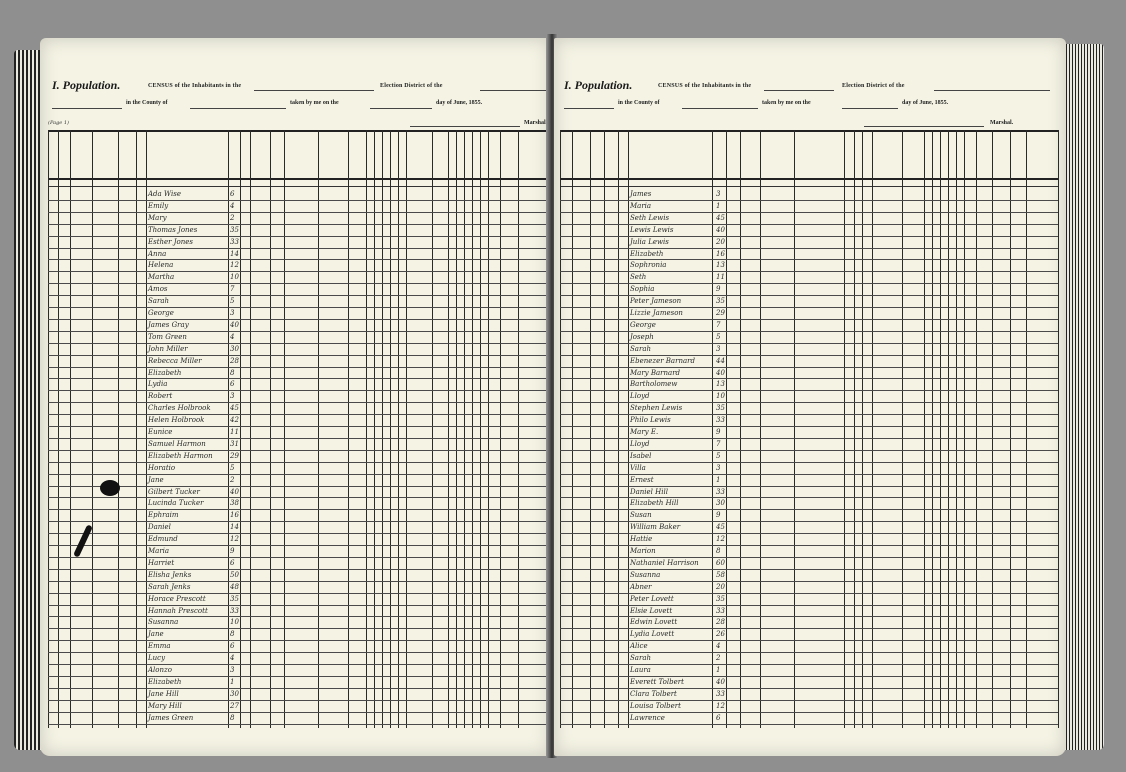  Describe the element at coordinates (232, 658) in the screenshot. I see `resident-age: 4` at that location.